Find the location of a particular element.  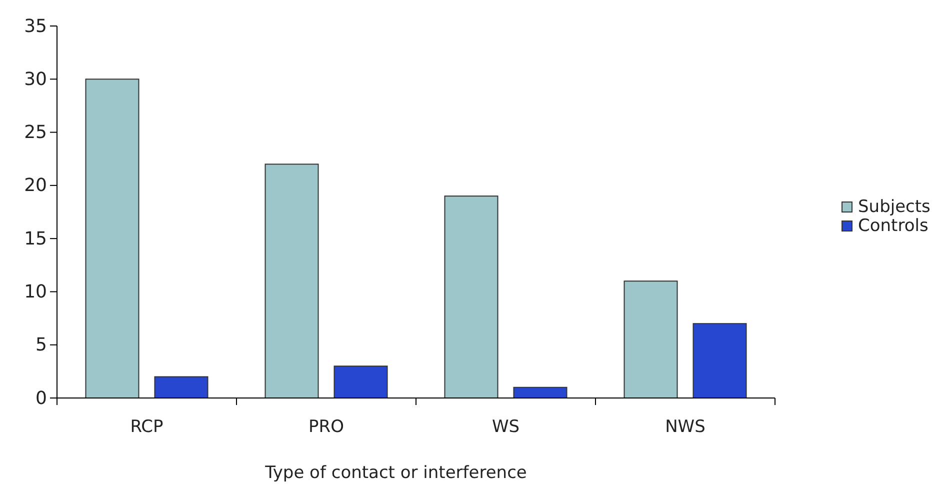

y-tick-label: 20 is located at coordinates (35, 185).